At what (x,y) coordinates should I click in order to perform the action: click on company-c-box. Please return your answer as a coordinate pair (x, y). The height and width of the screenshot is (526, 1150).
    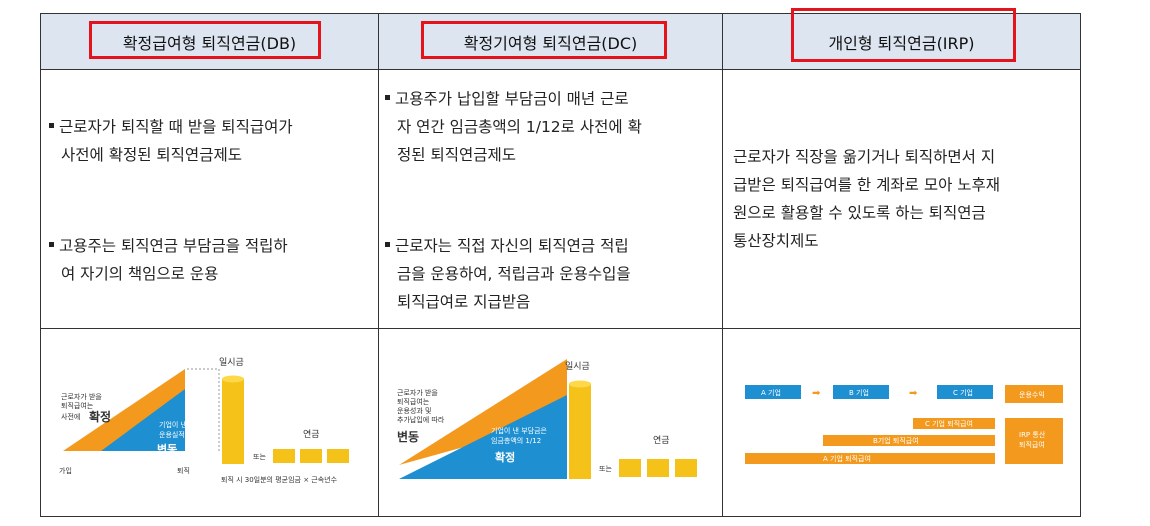
    Looking at the image, I should click on (965, 392).